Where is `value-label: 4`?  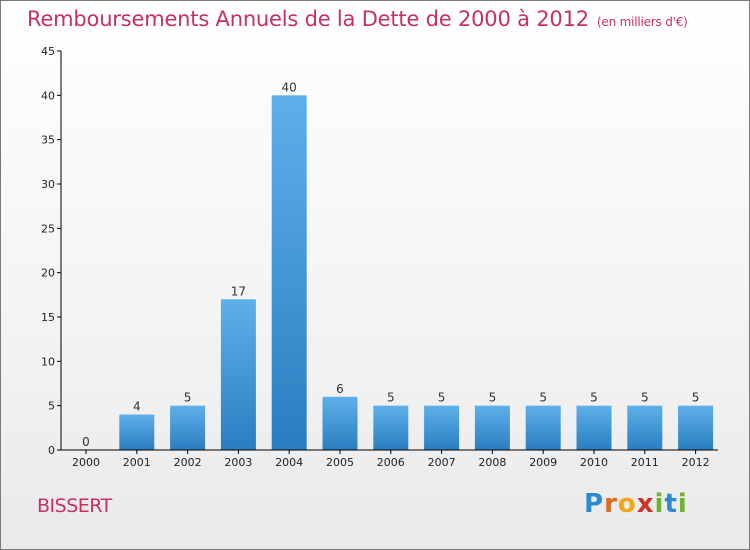
value-label: 4 is located at coordinates (137, 407).